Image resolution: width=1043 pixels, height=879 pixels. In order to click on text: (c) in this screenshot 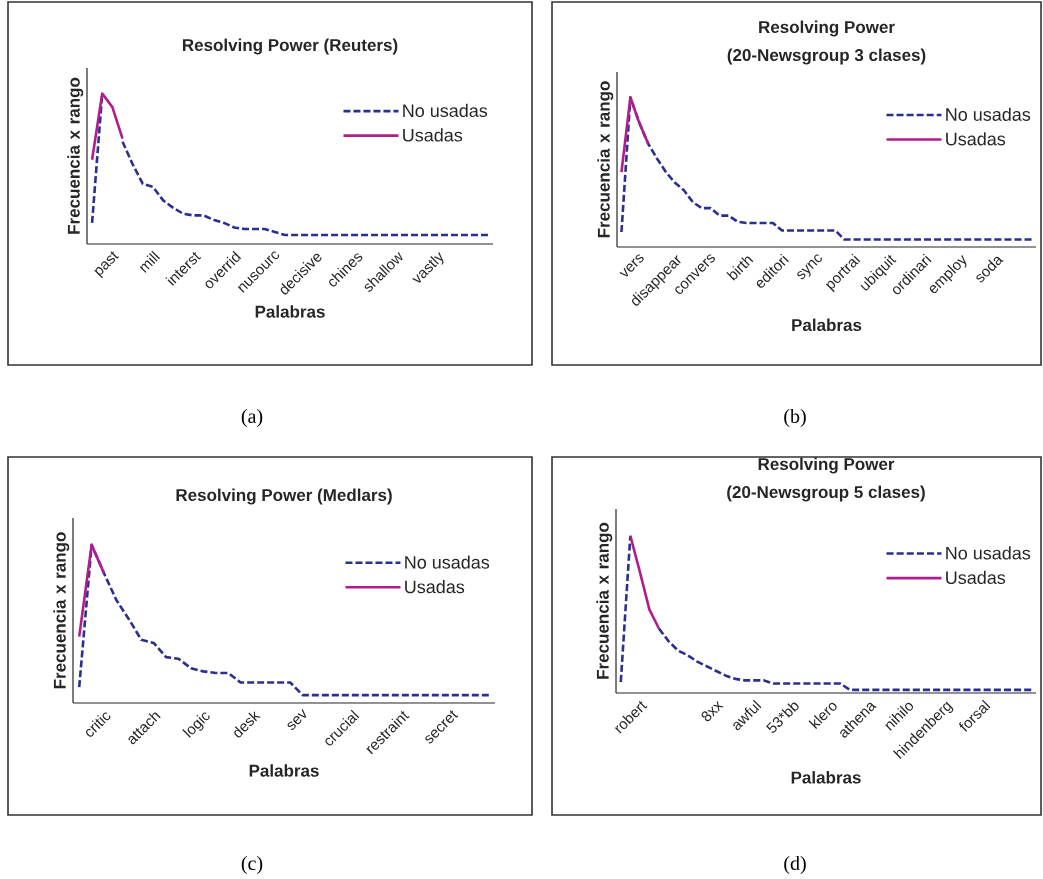, I will do `click(252, 865)`.